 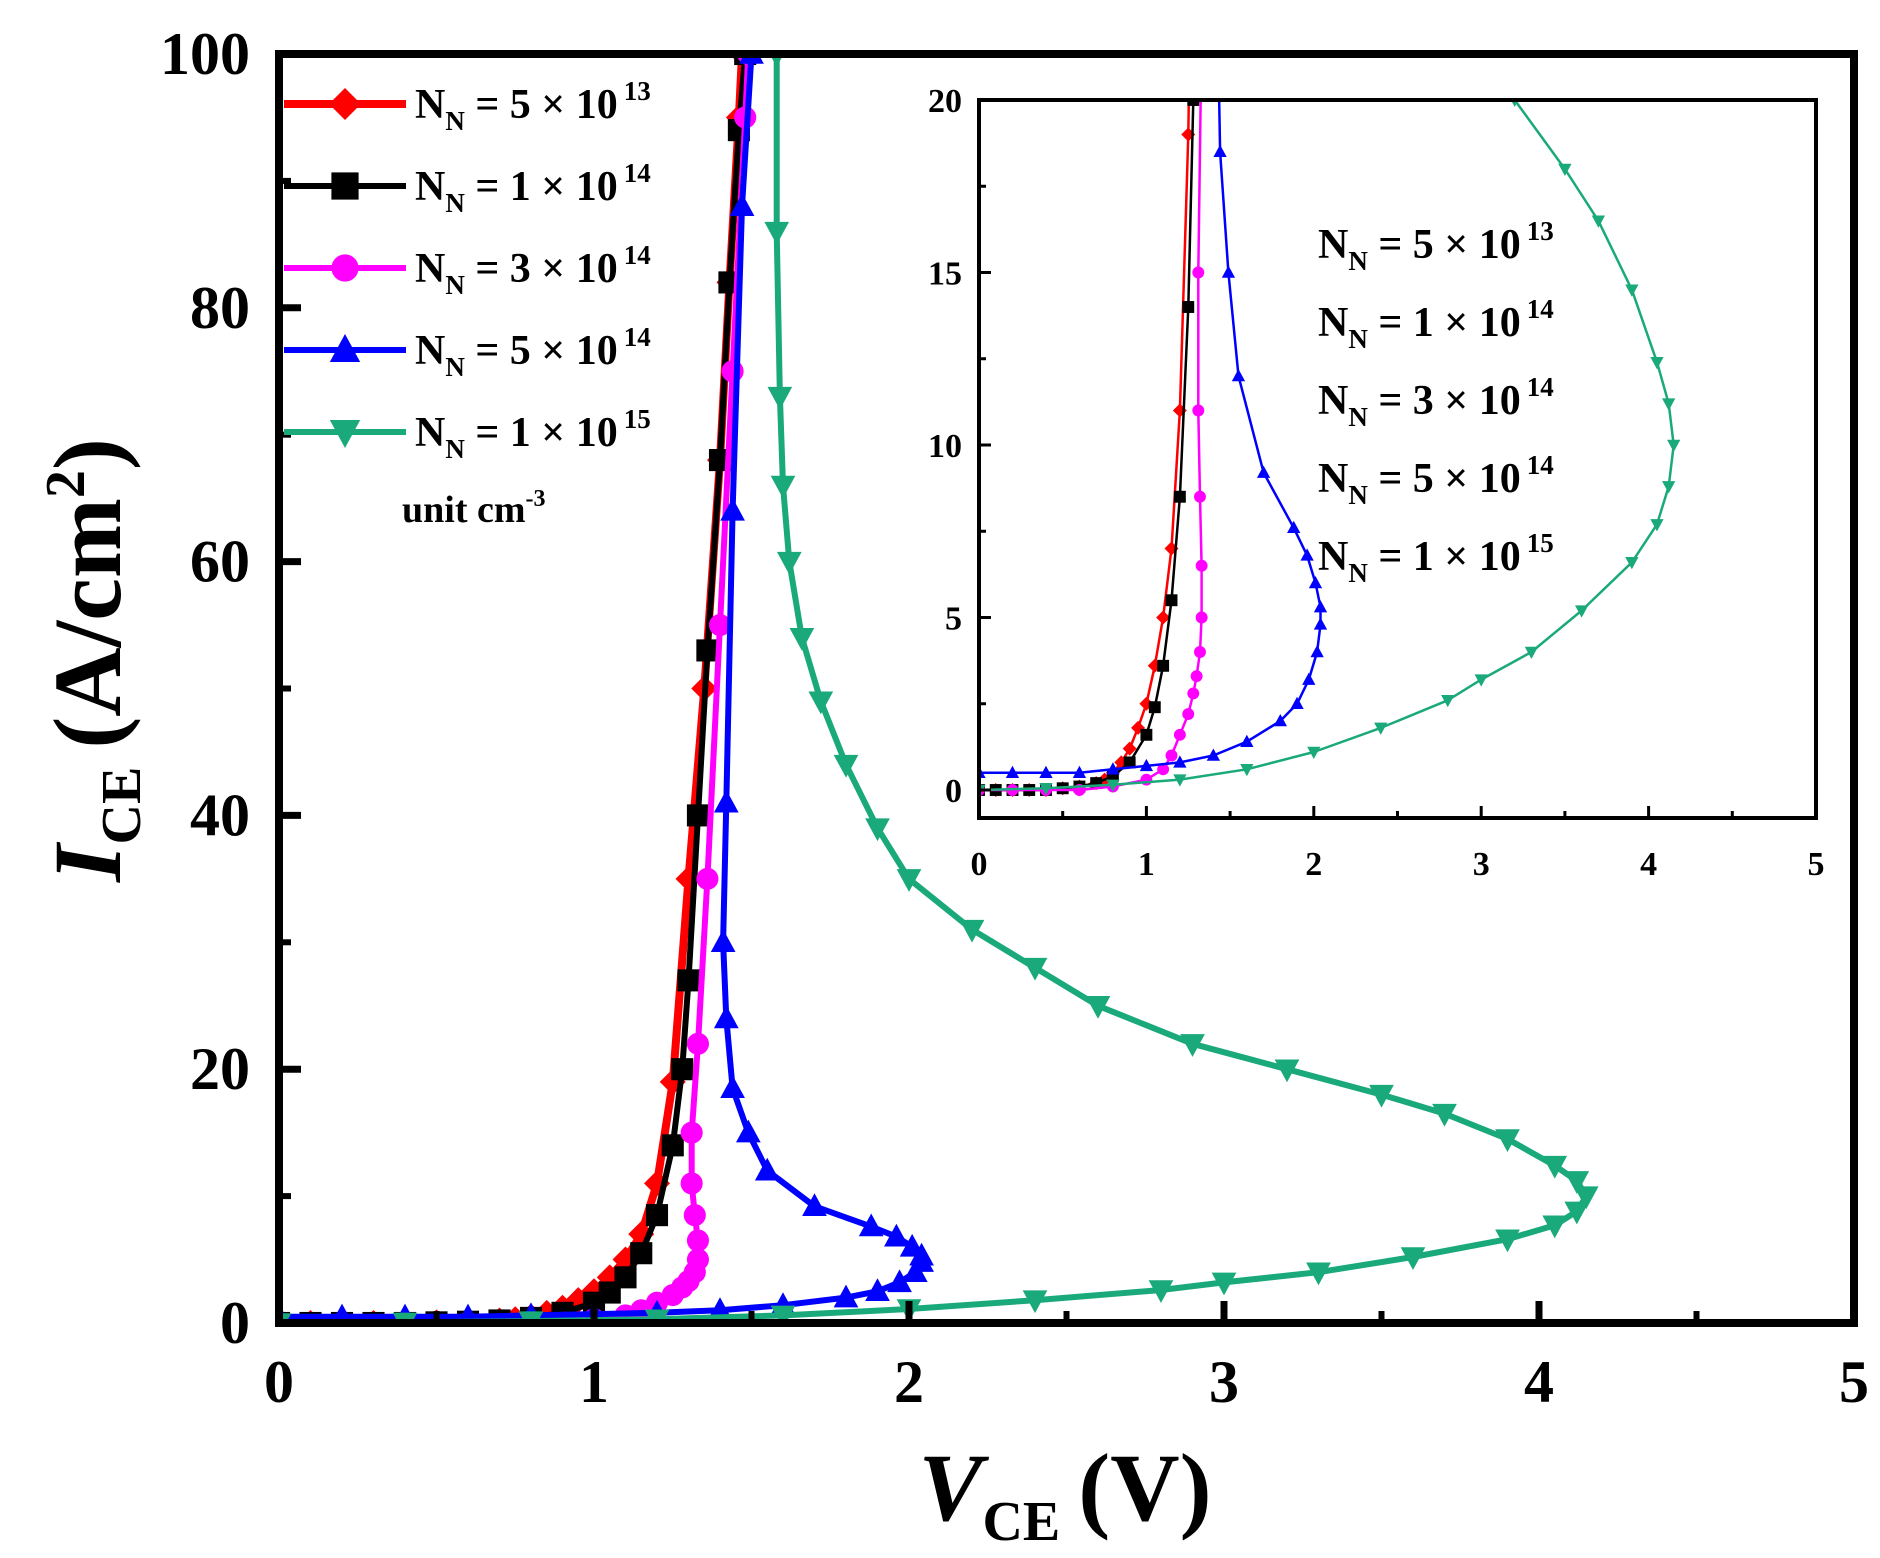 I want to click on inset-x-tick-label-0: 0, so click(x=979, y=864).